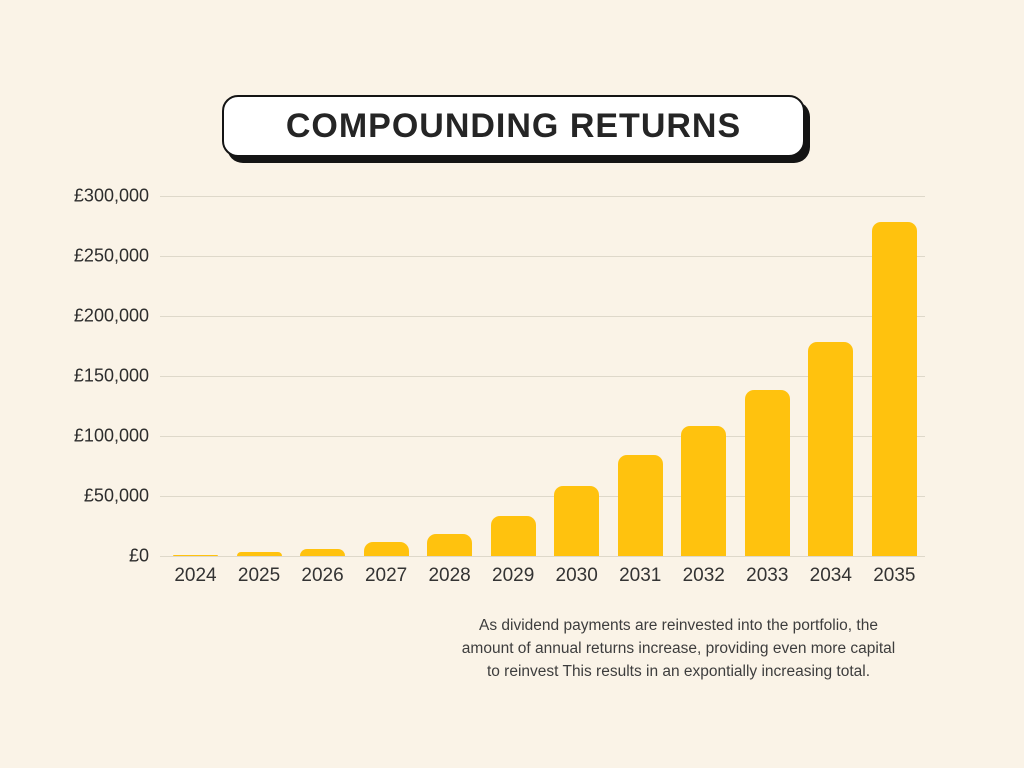 This screenshot has width=1024, height=768. Describe the element at coordinates (195, 575) in the screenshot. I see `x-axis-label: 2024` at that location.